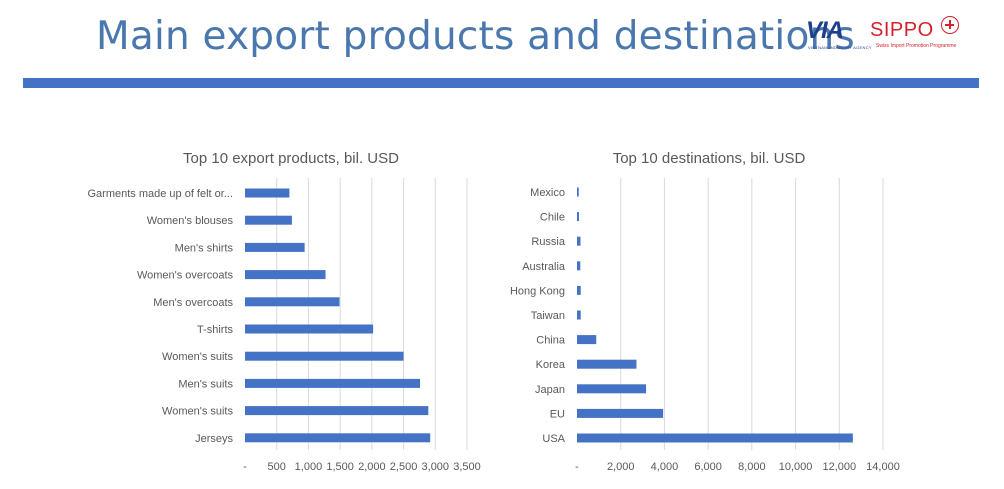  I want to click on sippo-logo-mark: SIPPO, so click(902, 30).